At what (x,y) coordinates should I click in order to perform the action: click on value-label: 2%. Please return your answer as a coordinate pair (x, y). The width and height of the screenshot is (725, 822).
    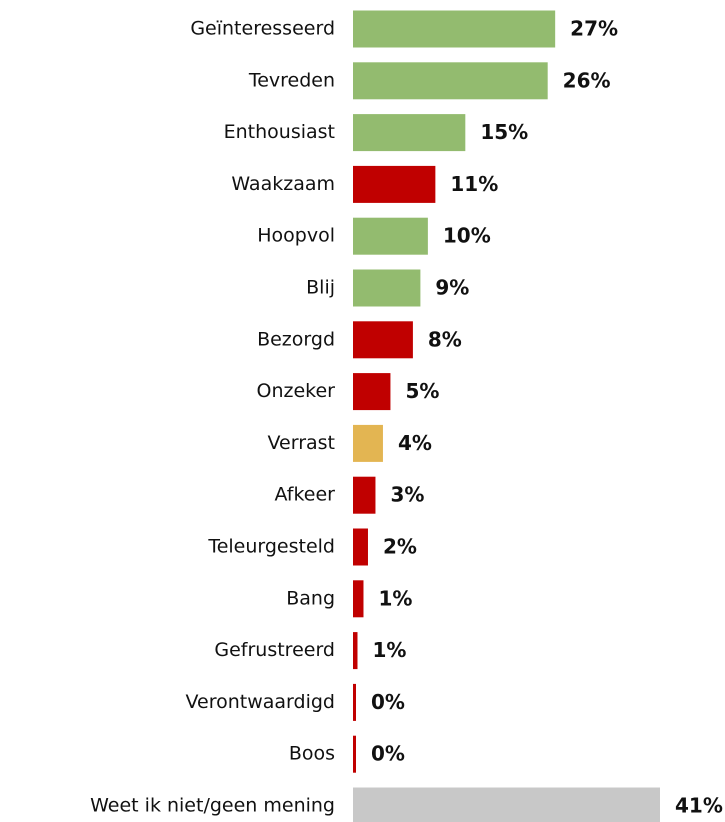
    Looking at the image, I should click on (400, 547).